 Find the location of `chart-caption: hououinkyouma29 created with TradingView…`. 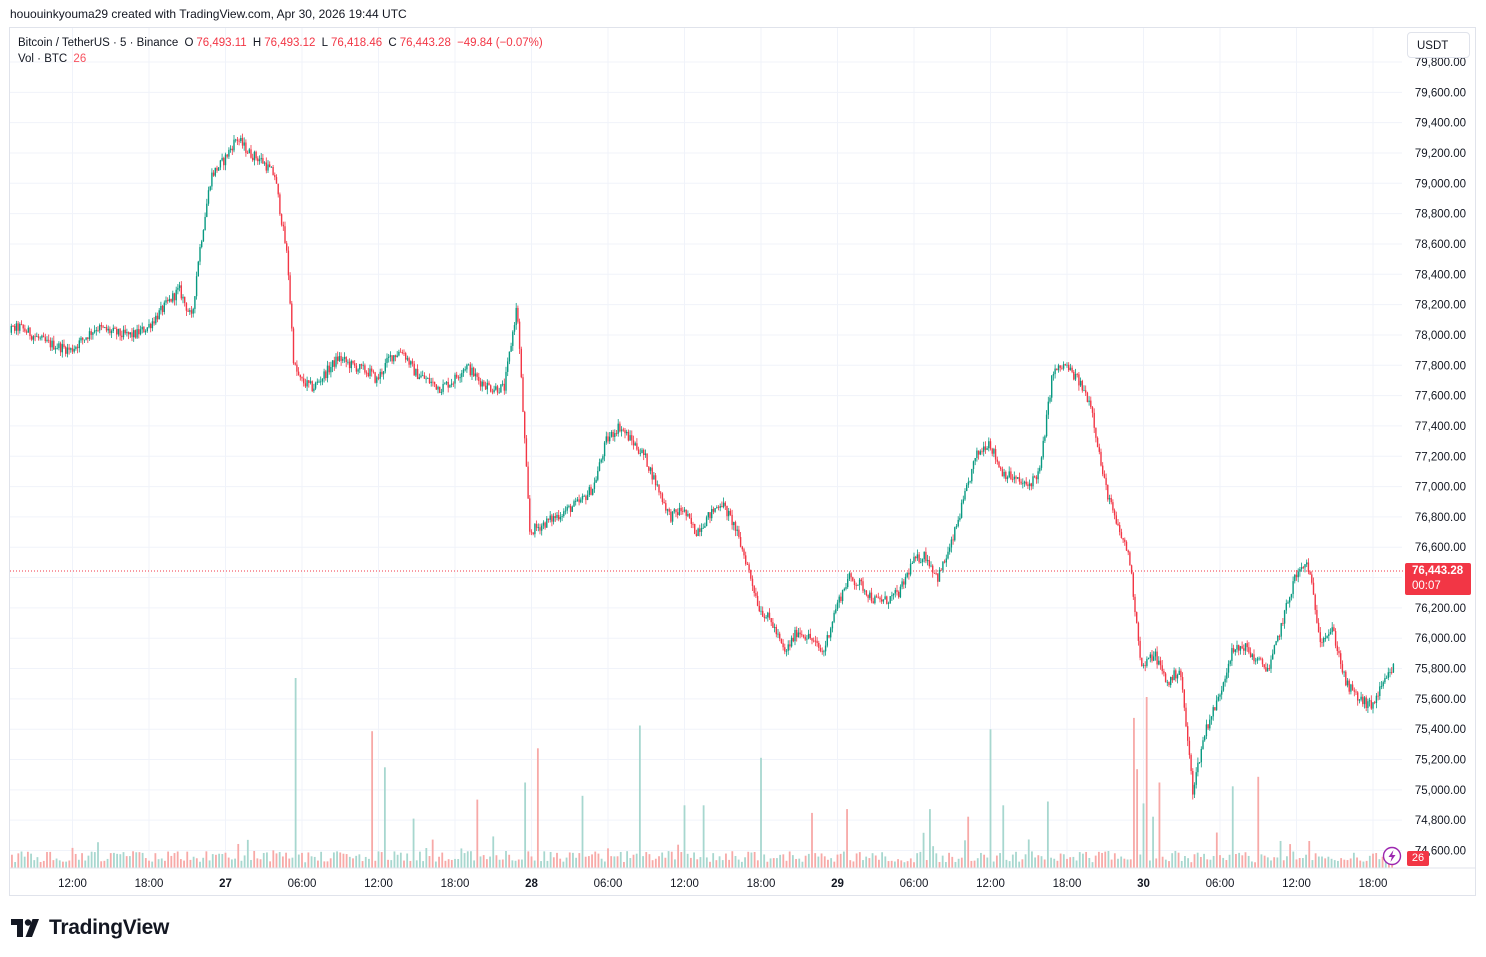

chart-caption: hououinkyouma29 created with TradingView… is located at coordinates (208, 14).